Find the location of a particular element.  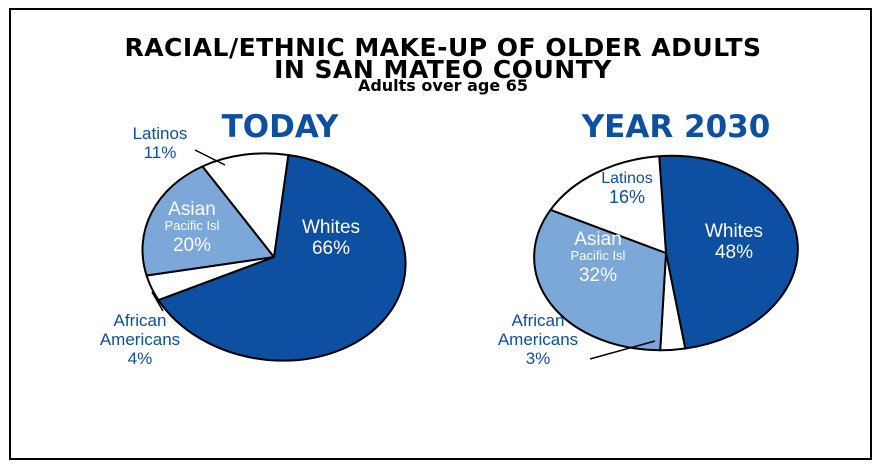

slice-label: 16% is located at coordinates (627, 197).